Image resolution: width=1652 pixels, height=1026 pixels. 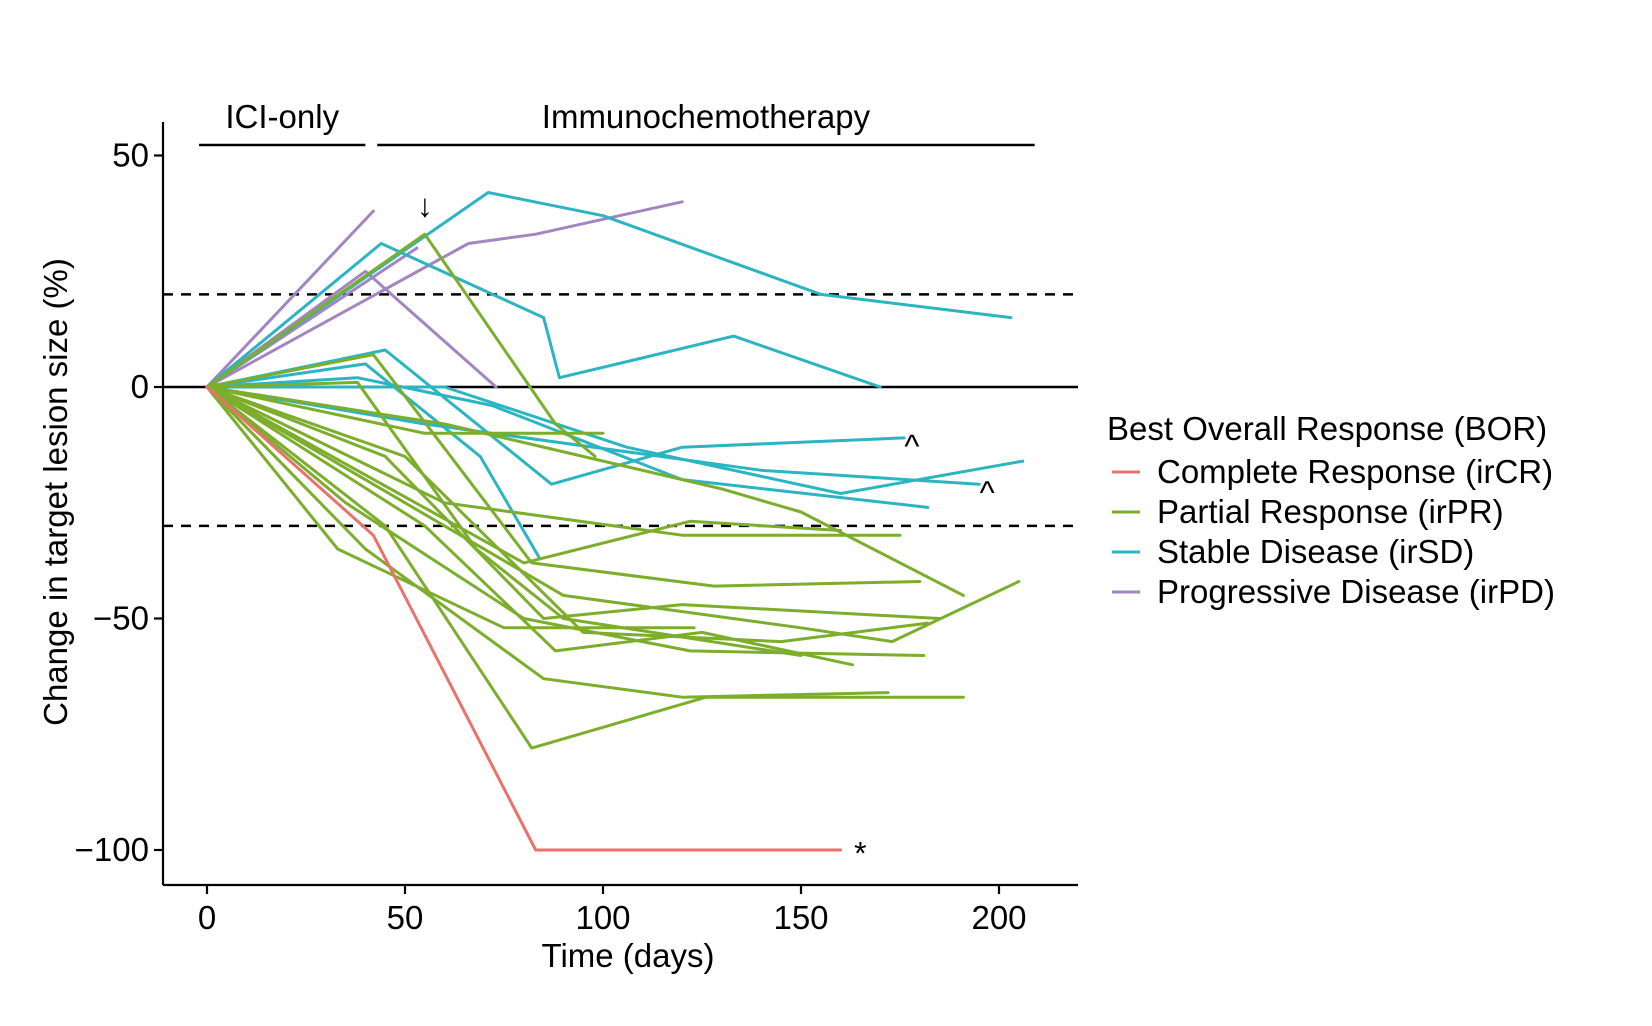 What do you see at coordinates (207, 917) in the screenshot?
I see `x-tick-label: 0` at bounding box center [207, 917].